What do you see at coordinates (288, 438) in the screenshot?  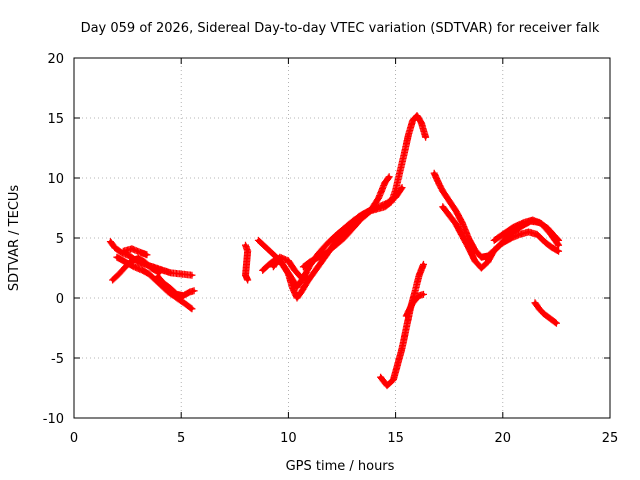 I see `x-tick-label: 10` at bounding box center [288, 438].